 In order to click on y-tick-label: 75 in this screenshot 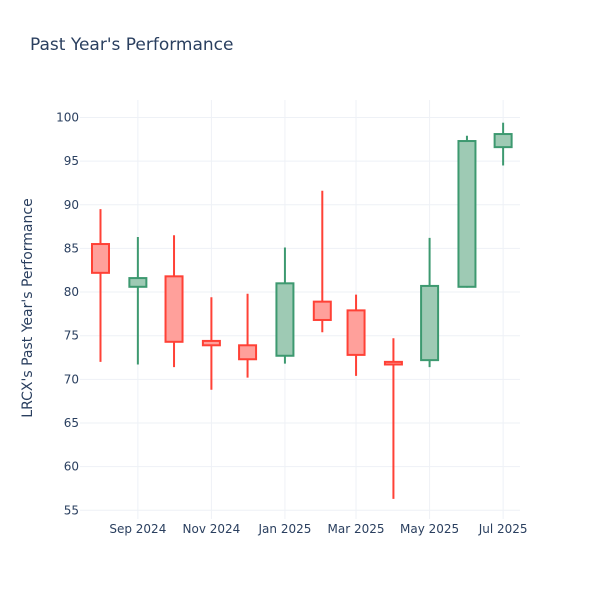, I will do `click(71, 336)`.